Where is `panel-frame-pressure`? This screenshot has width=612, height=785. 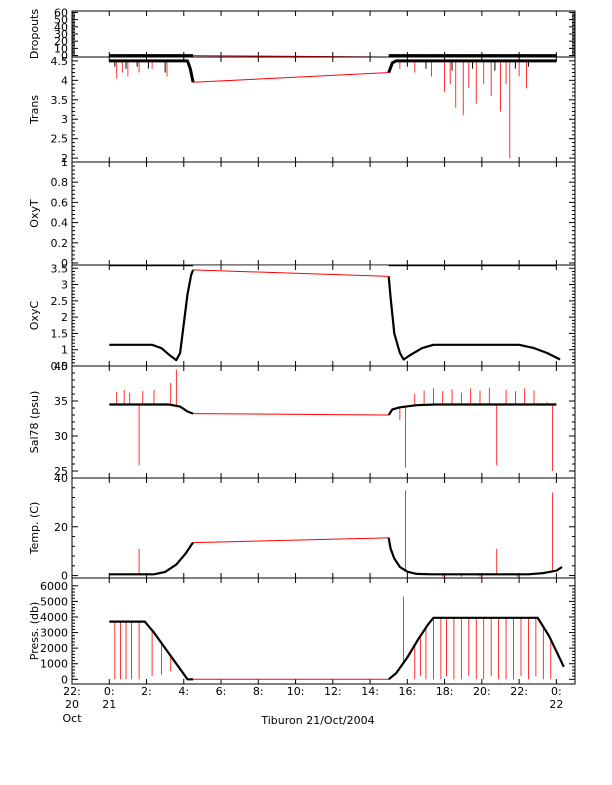 panel-frame-pressure is located at coordinates (323, 631).